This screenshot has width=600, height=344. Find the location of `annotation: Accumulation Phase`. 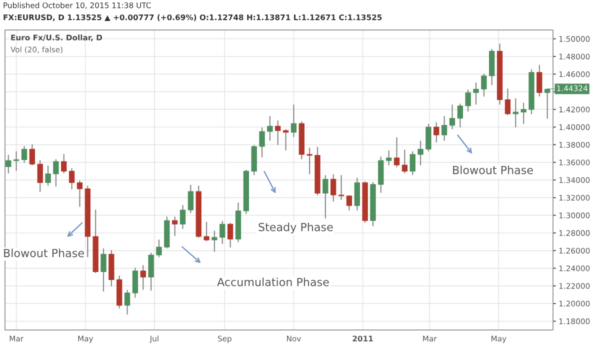

annotation: Accumulation Phase is located at coordinates (273, 282).